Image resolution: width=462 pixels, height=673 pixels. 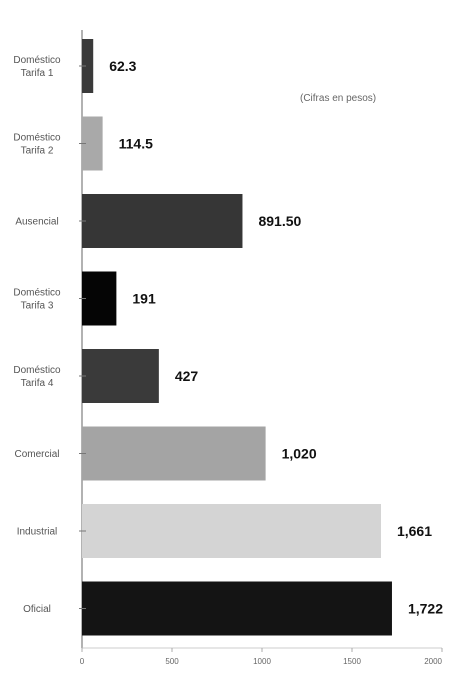 What do you see at coordinates (37, 67) in the screenshot?
I see `category-label: Doméstico Tarifa 1` at bounding box center [37, 67].